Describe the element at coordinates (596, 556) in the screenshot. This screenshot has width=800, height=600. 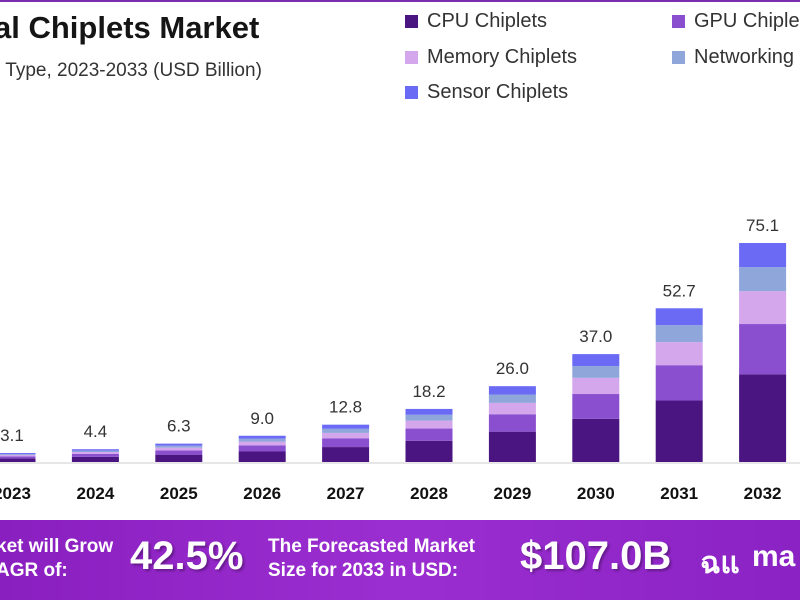
I see `forecast-value: $107.0B` at that location.